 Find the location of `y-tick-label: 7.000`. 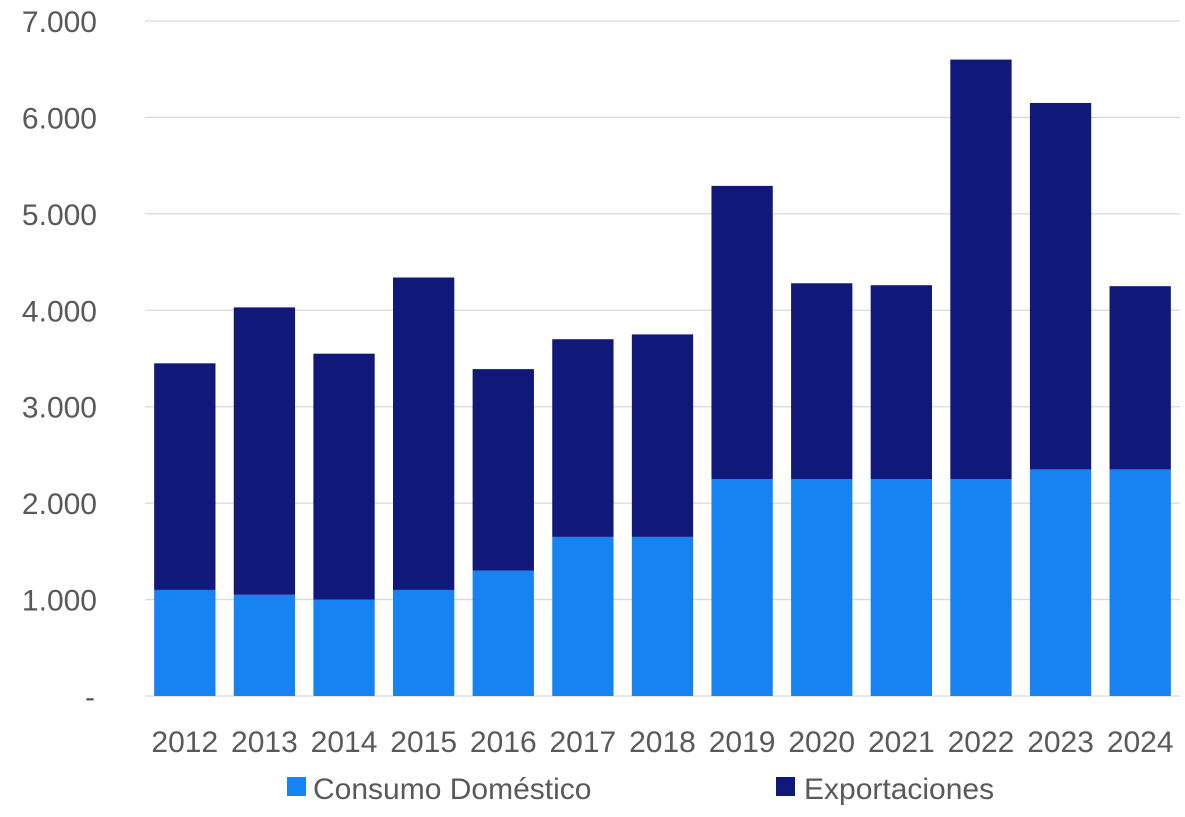

y-tick-label: 7.000 is located at coordinates (59, 22).